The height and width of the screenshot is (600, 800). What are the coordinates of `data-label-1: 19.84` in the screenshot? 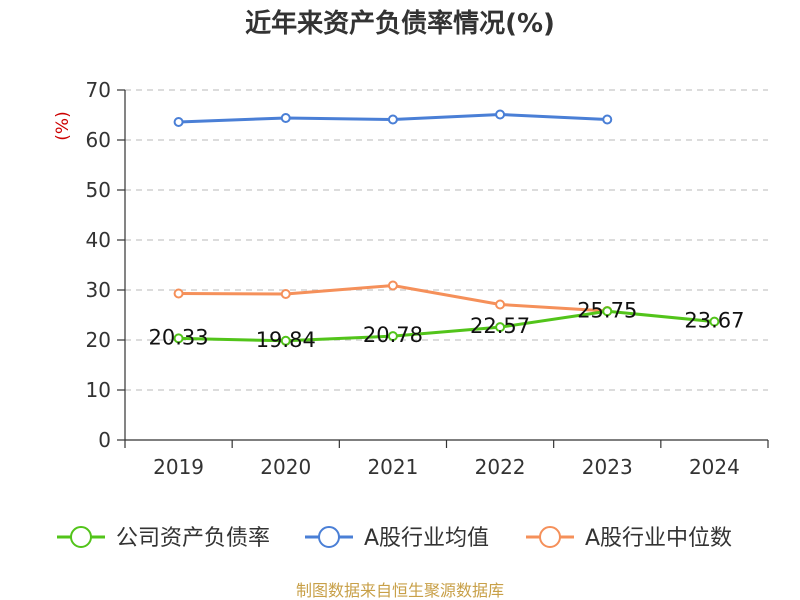 It's located at (286, 340).